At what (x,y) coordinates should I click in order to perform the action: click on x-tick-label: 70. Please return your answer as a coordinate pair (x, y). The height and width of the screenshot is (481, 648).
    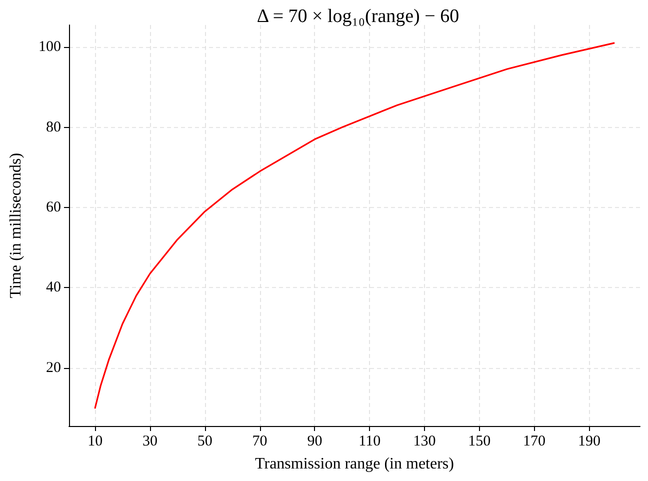
    Looking at the image, I should click on (260, 442).